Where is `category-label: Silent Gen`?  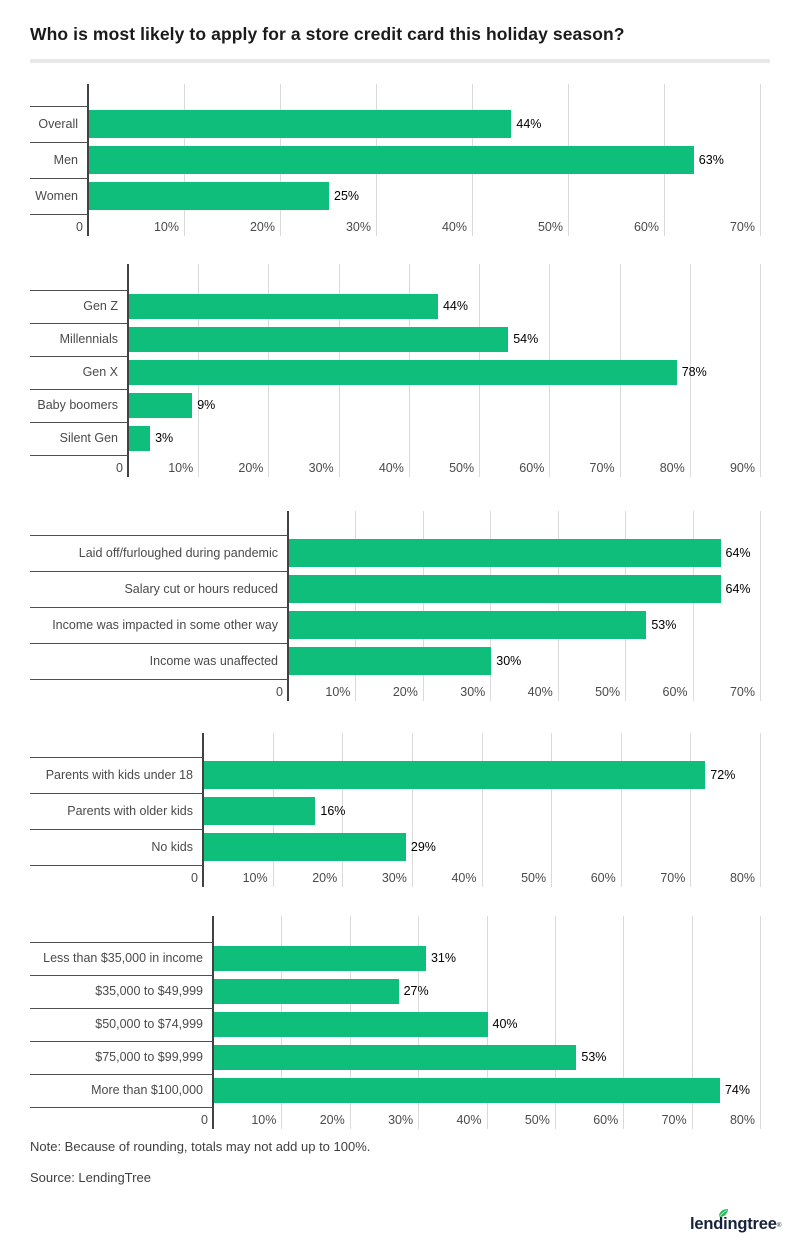 category-label: Silent Gen is located at coordinates (88, 438).